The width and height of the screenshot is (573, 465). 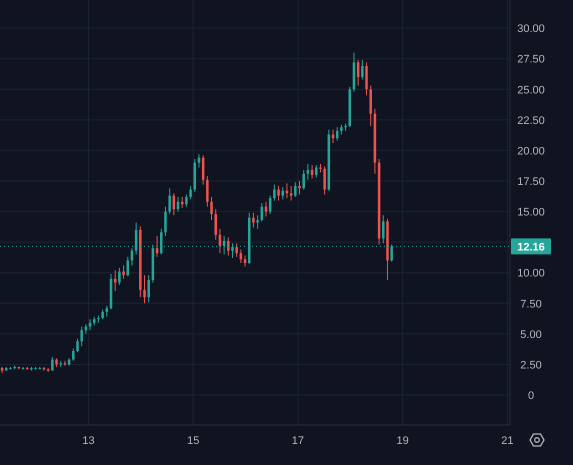 I want to click on x-tick-label: 19, so click(x=402, y=441).